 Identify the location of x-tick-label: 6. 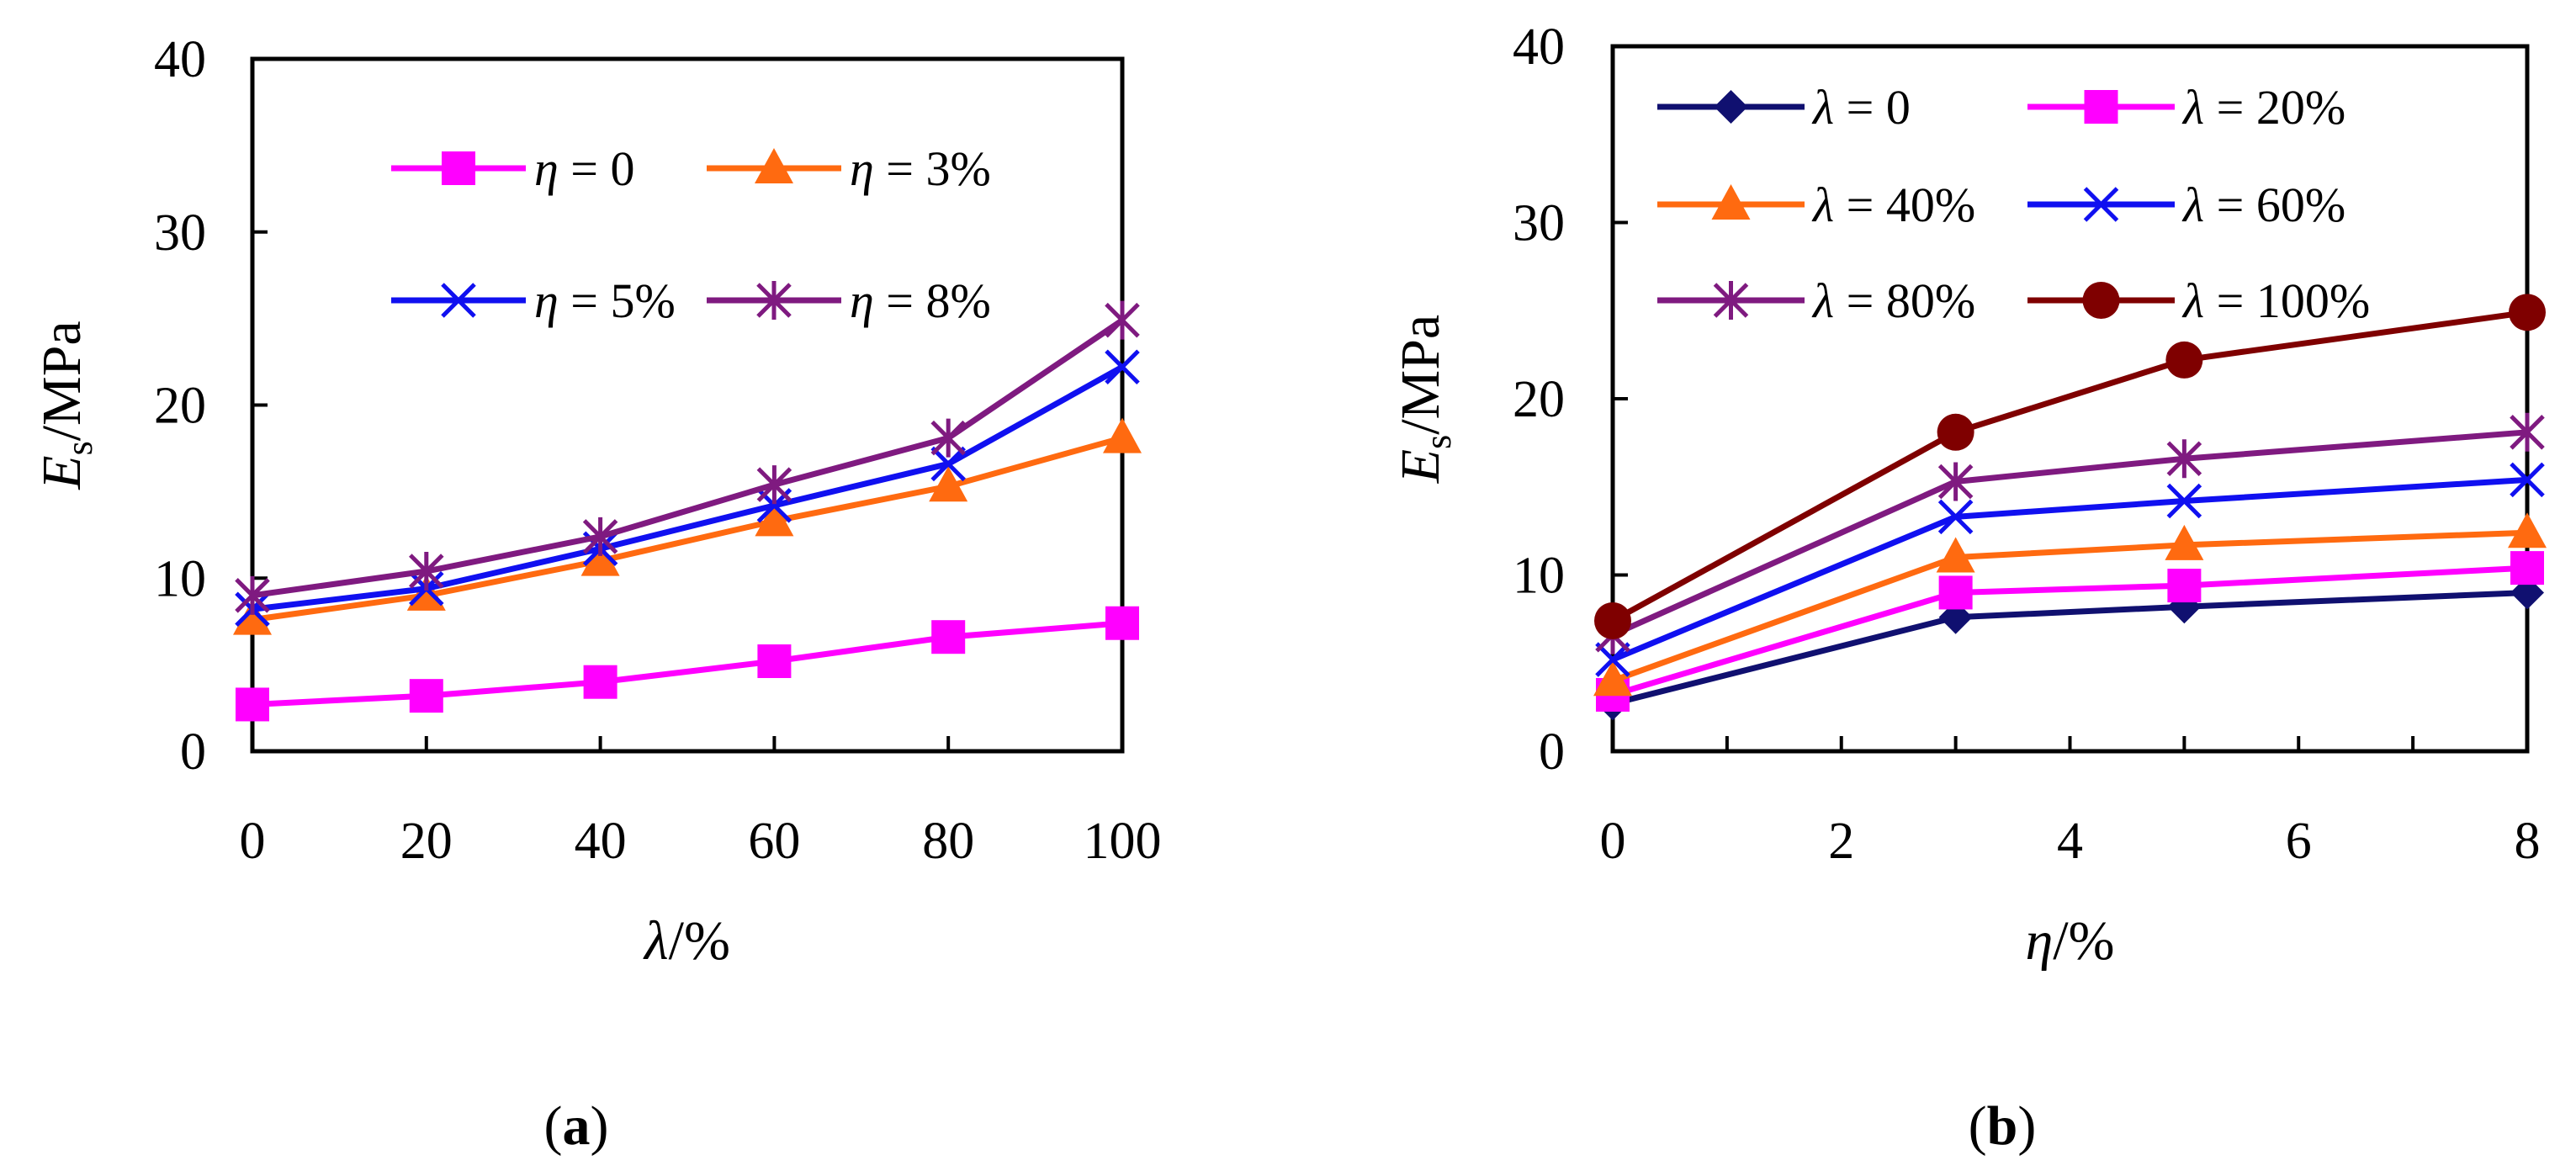
(2299, 842).